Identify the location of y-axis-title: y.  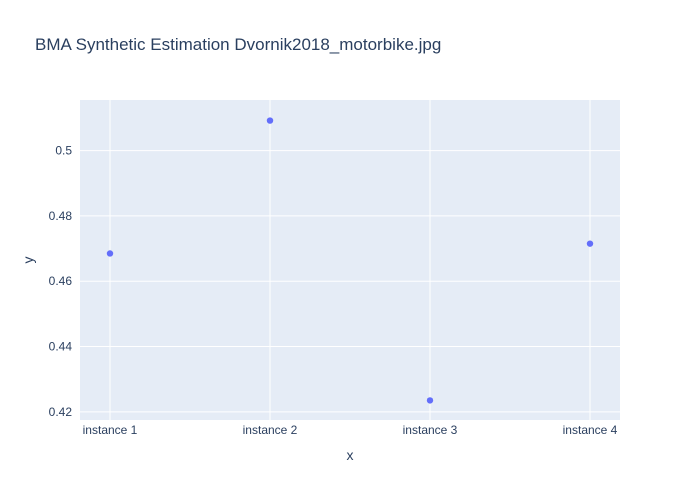
(28, 260).